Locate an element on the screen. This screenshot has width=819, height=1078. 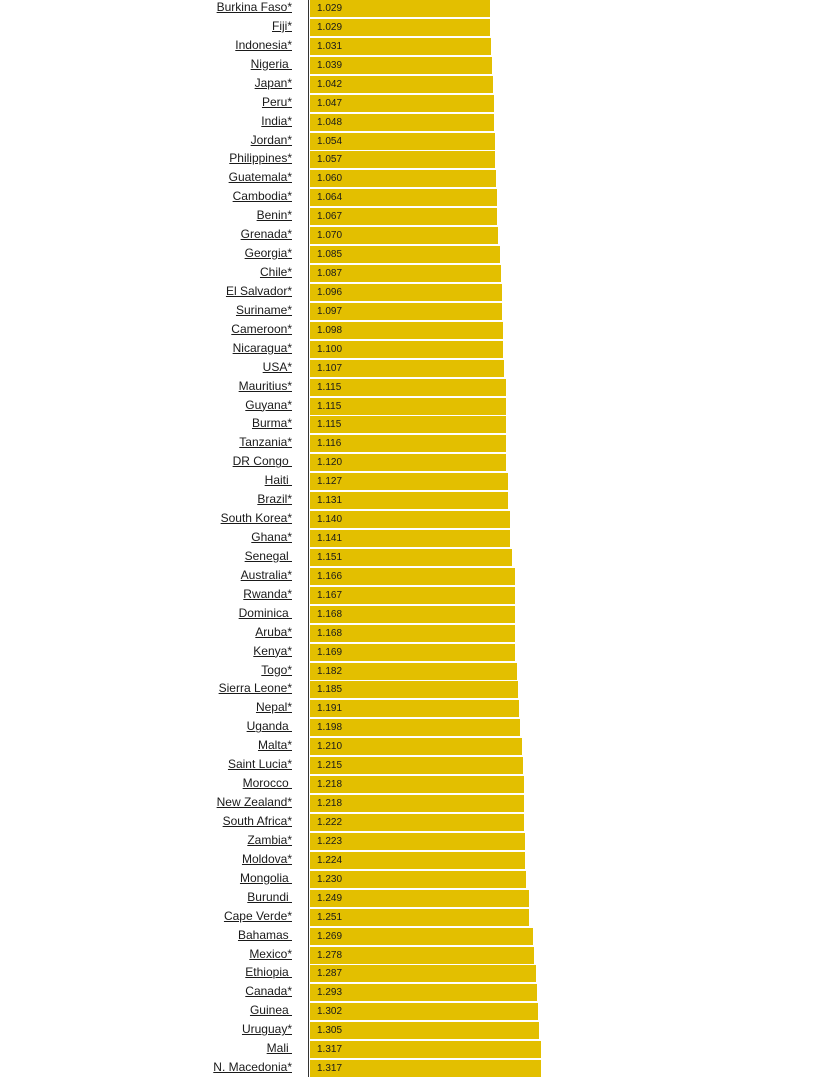
country-link: Mongolia is located at coordinates (265, 877).